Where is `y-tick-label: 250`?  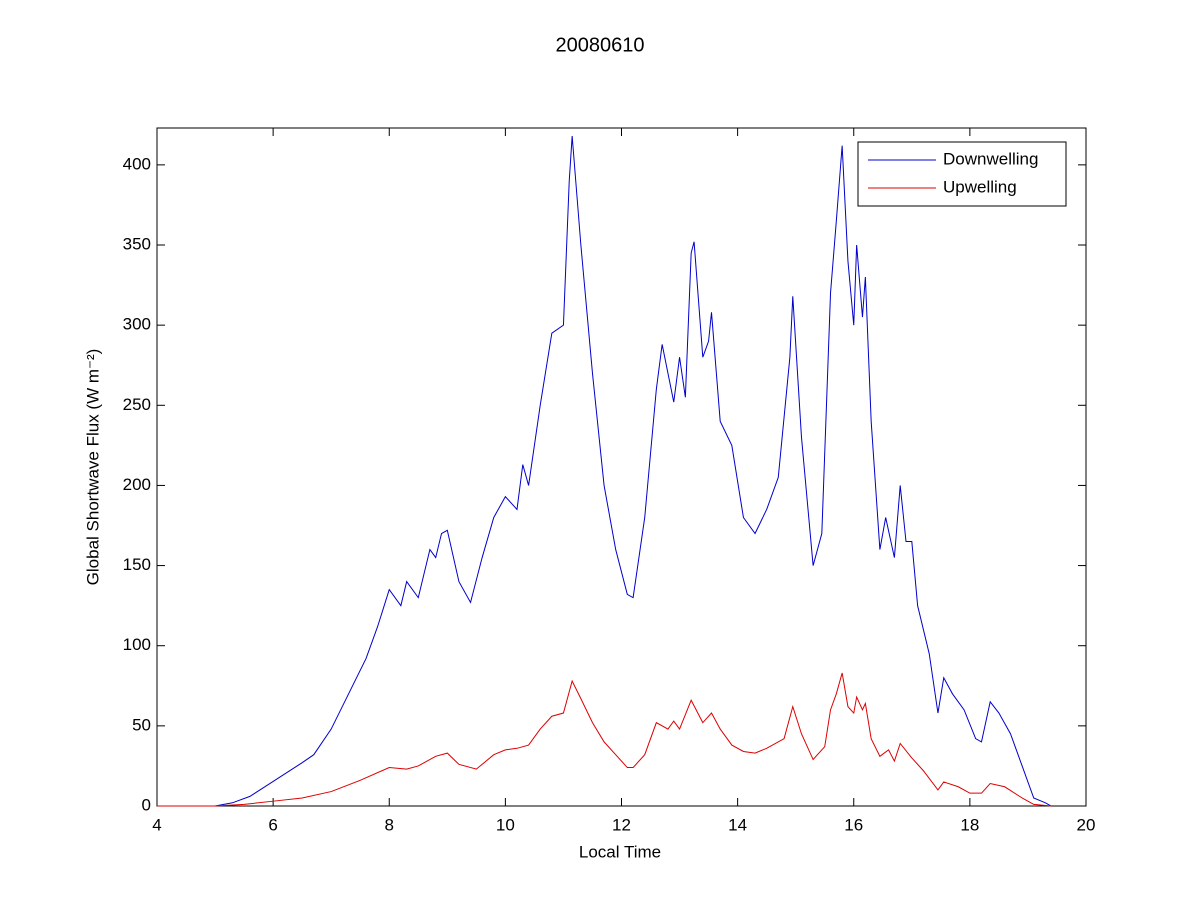 y-tick-label: 250 is located at coordinates (137, 404).